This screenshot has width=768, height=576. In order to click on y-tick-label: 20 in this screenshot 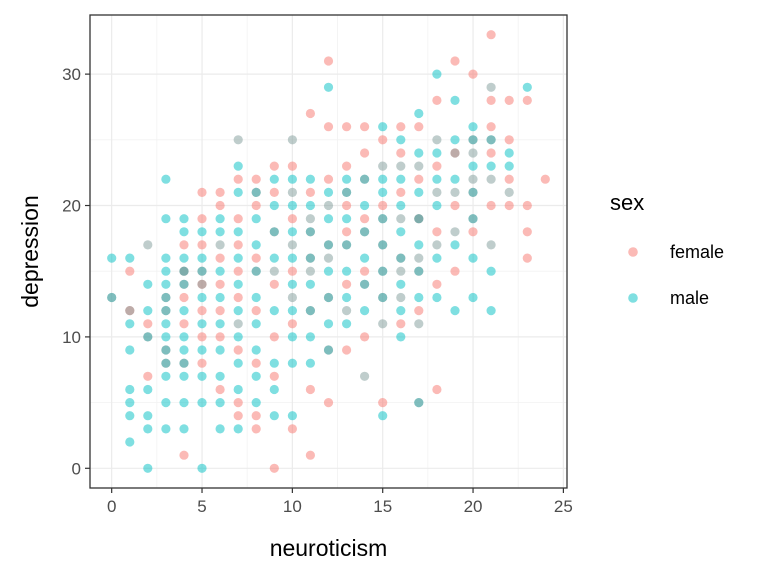, I will do `click(71, 206)`.